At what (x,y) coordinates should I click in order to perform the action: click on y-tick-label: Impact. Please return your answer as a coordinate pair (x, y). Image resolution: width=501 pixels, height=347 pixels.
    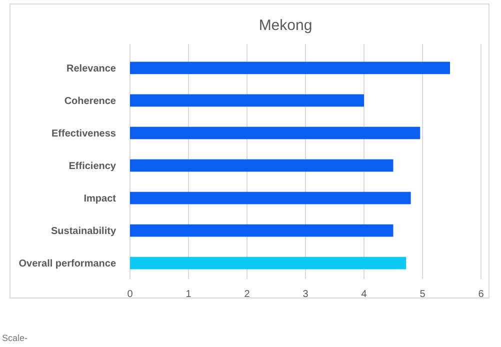
    Looking at the image, I should click on (100, 199).